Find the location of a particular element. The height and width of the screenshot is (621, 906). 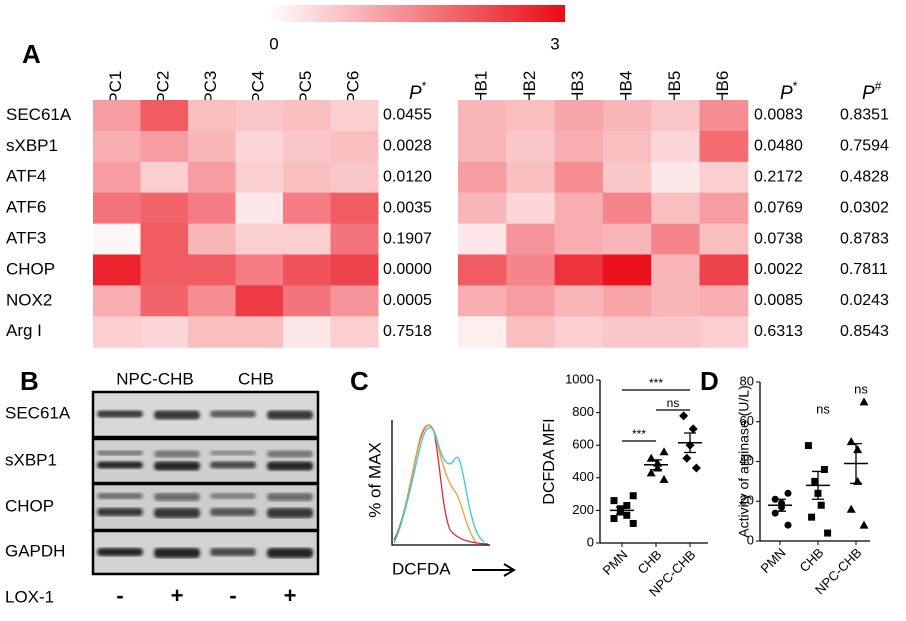

protein-label: SEC61A is located at coordinates (38, 412).